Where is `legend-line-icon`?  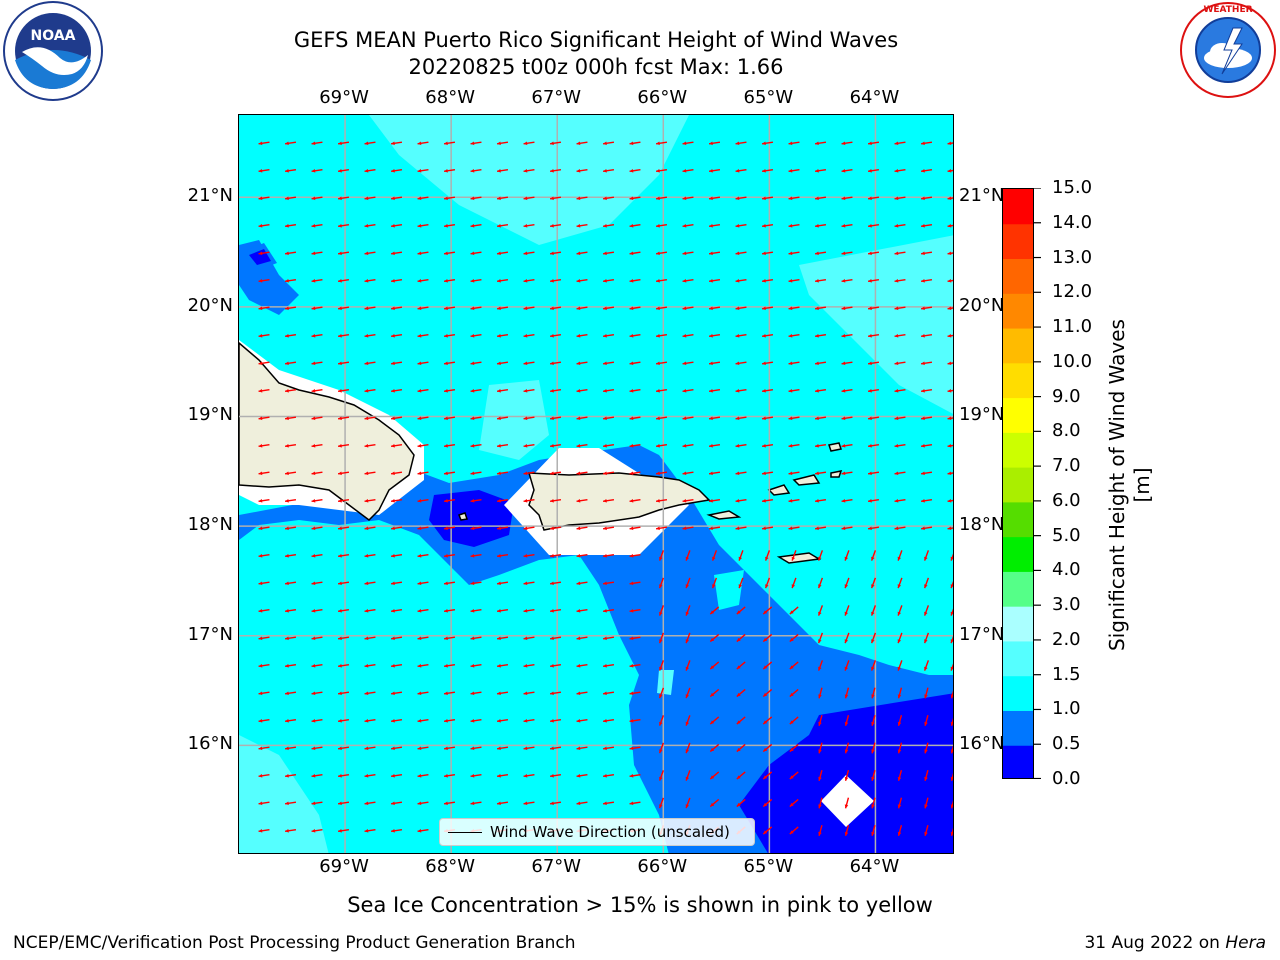 legend-line-icon is located at coordinates (465, 832).